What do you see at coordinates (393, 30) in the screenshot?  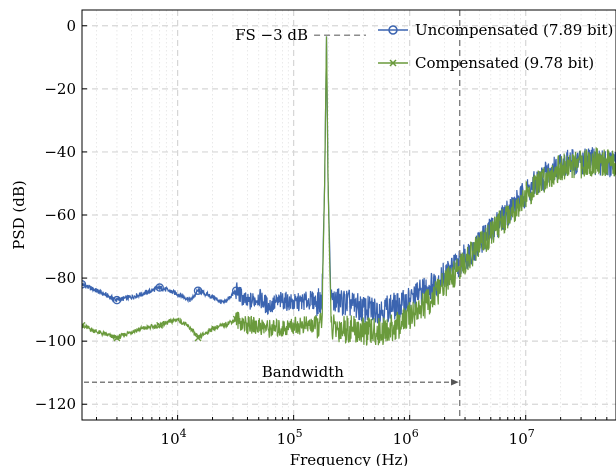 I see `legend-marker-circle` at bounding box center [393, 30].